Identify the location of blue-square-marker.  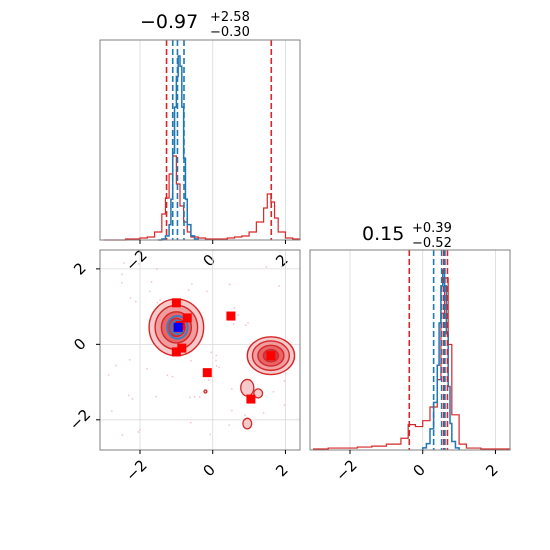
(178, 327).